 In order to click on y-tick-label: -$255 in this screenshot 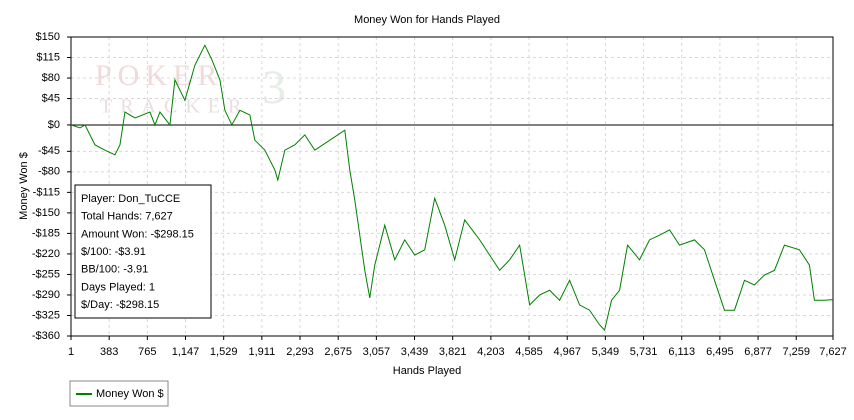, I will do `click(46, 274)`.